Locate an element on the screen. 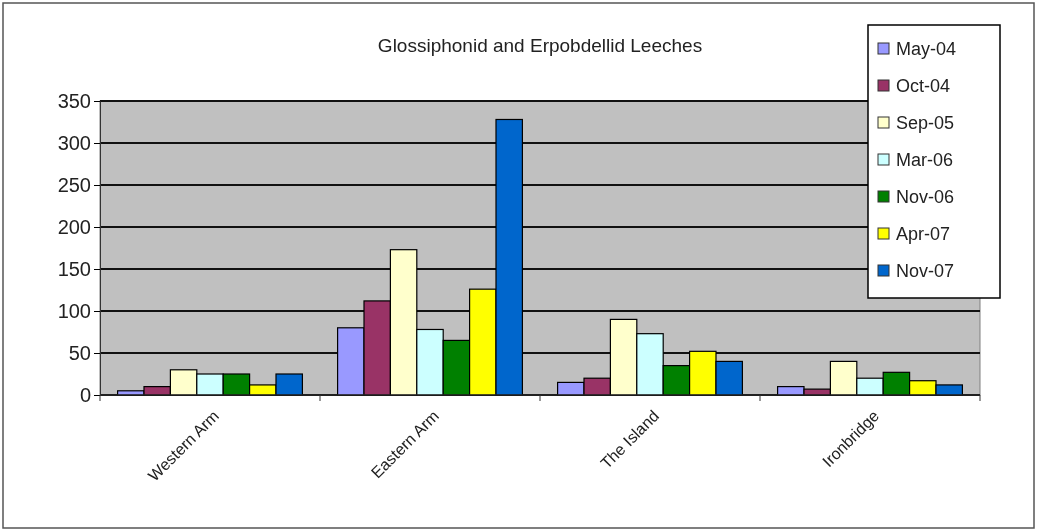 This screenshot has width=1037, height=531. y-tick-label: 0 is located at coordinates (85, 394).